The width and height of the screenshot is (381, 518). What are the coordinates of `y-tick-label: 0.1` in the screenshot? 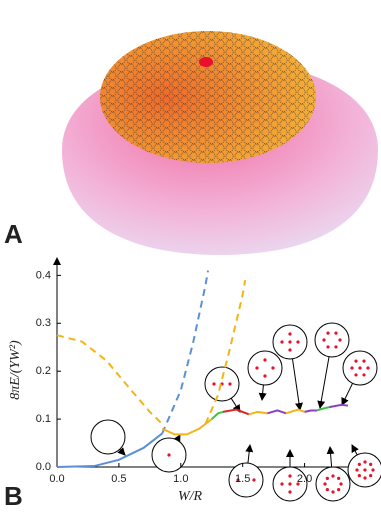 It's located at (43, 419).